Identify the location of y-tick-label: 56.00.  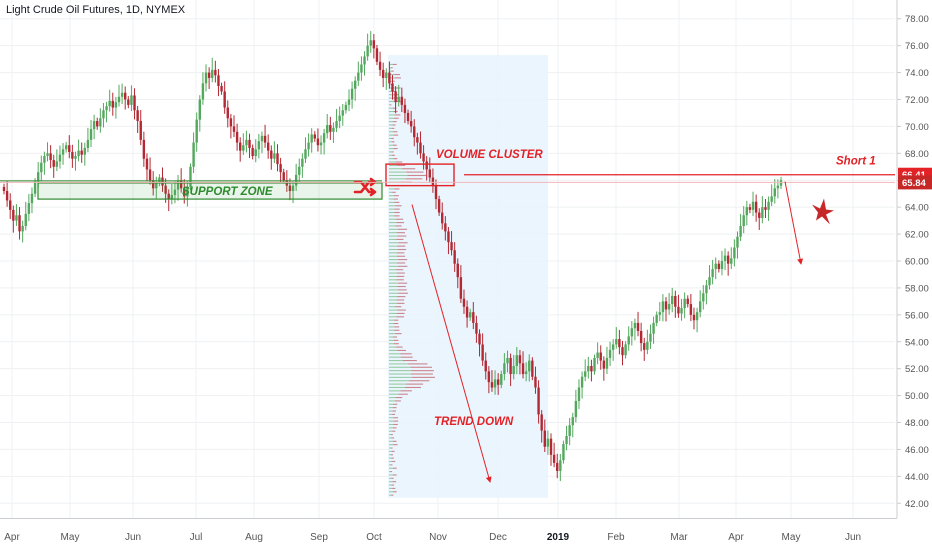
(917, 315).